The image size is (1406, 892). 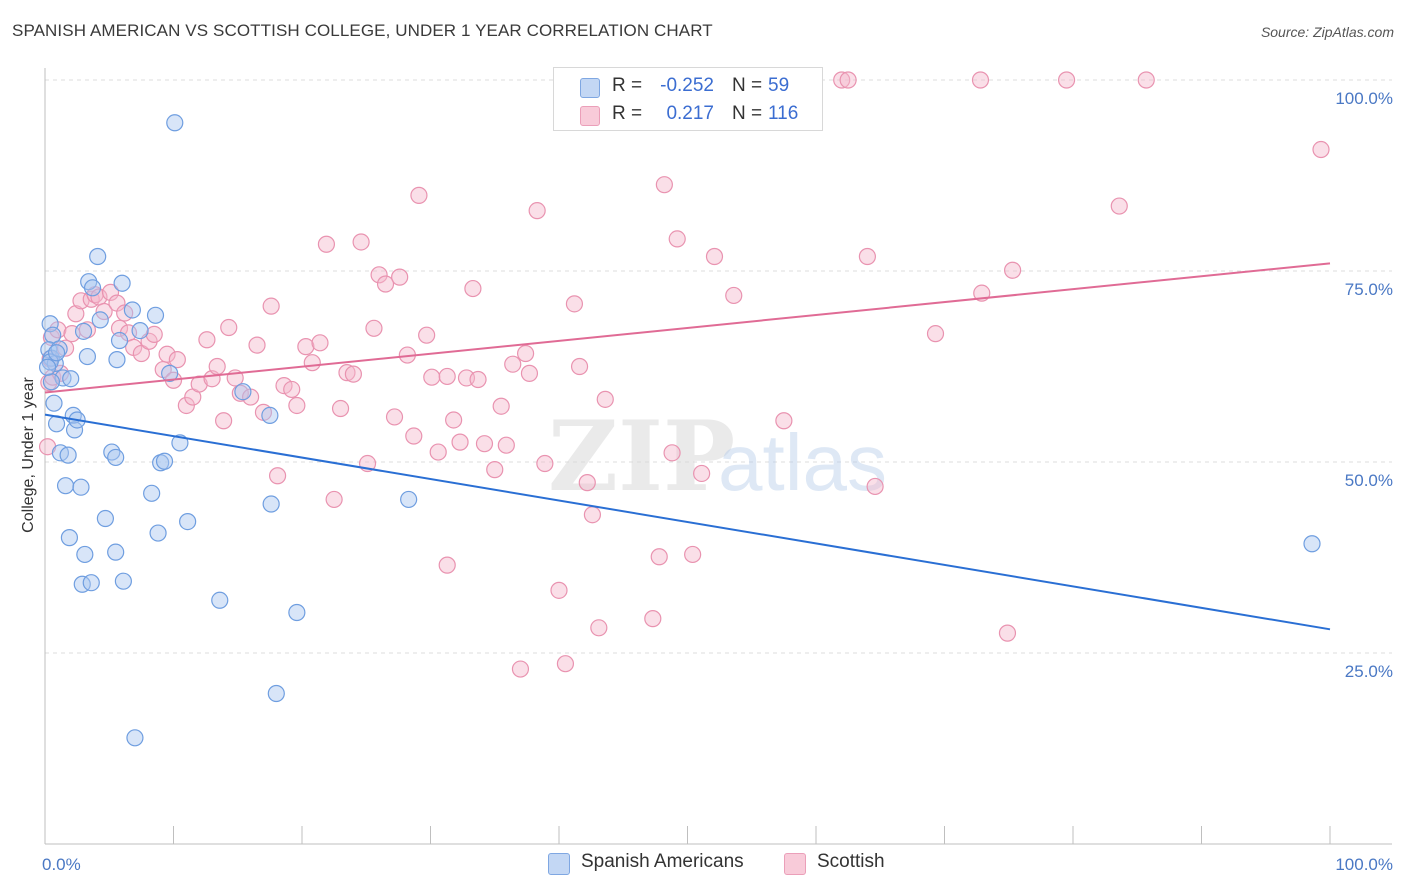 I want to click on y-tick-label: 25.0%, so click(x=1369, y=671).